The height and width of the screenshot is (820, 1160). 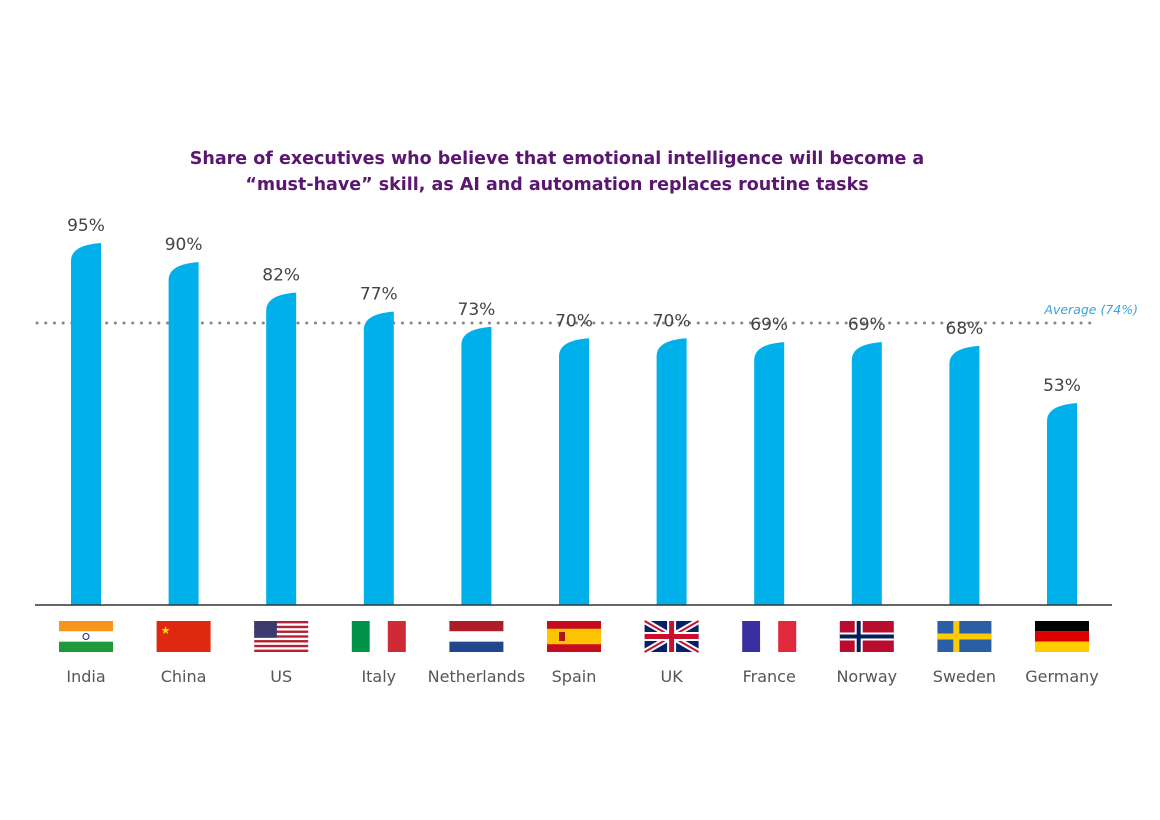 What do you see at coordinates (477, 310) in the screenshot?
I see `value-label-netherlands: 73%` at bounding box center [477, 310].